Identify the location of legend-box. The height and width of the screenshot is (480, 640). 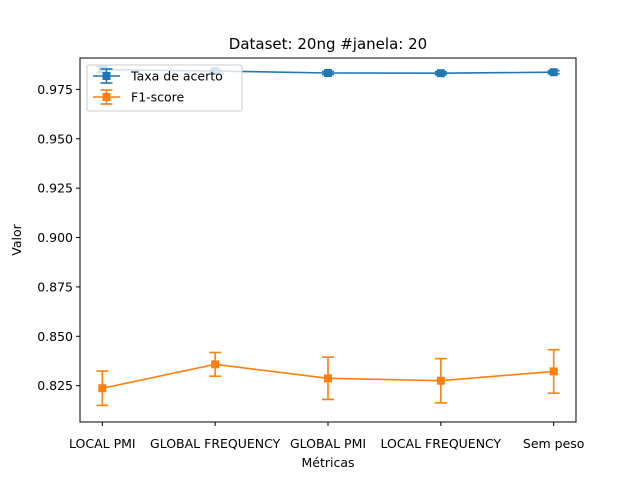
(164, 88).